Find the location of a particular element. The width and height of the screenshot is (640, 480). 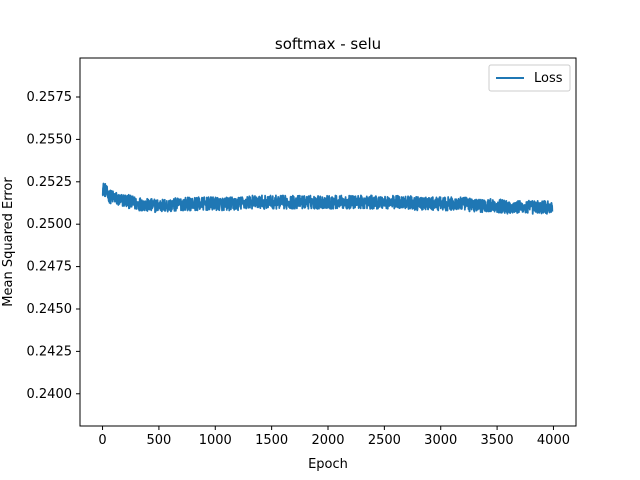

y-tick-label: 0.2525 is located at coordinates (50, 182).